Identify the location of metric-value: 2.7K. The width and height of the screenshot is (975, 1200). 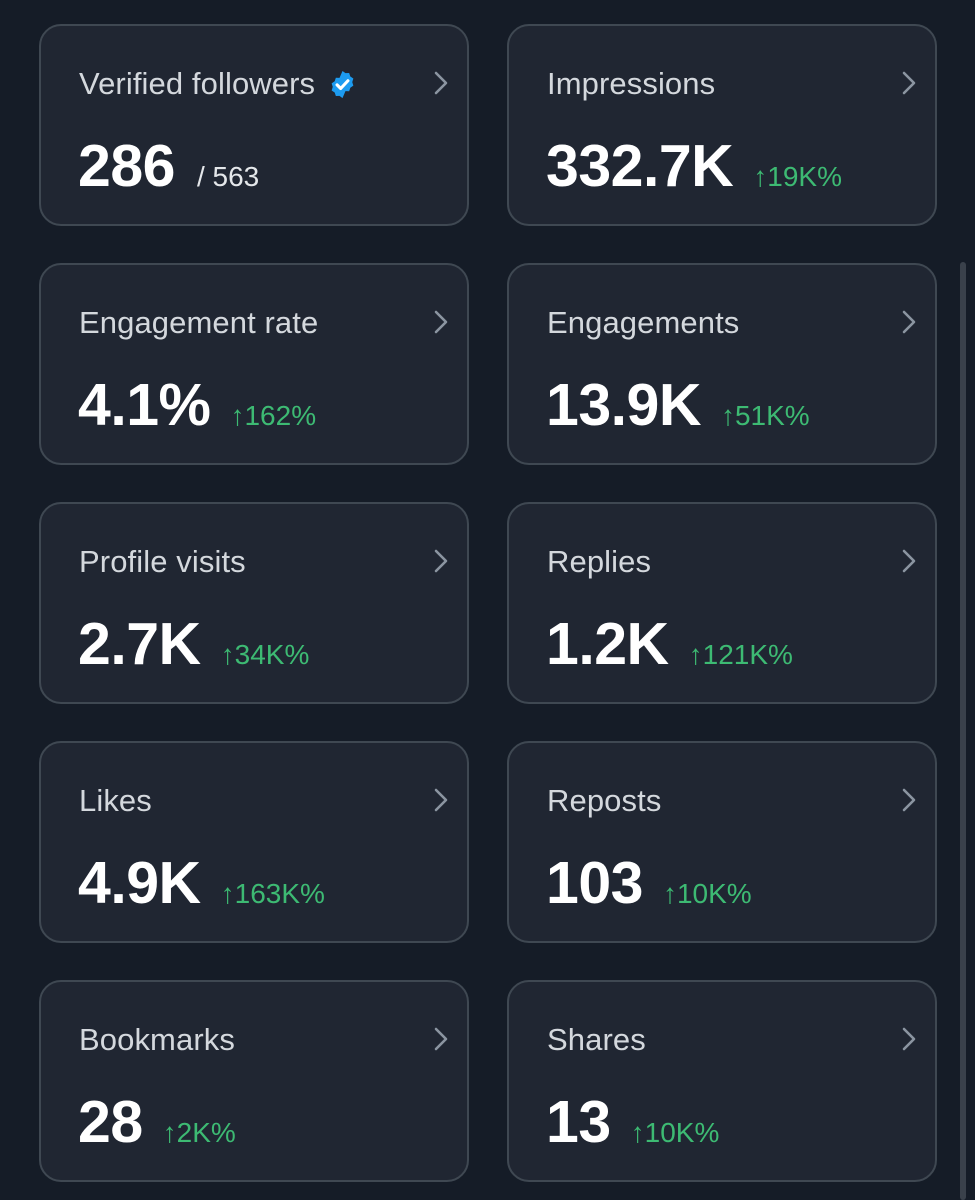
(139, 644).